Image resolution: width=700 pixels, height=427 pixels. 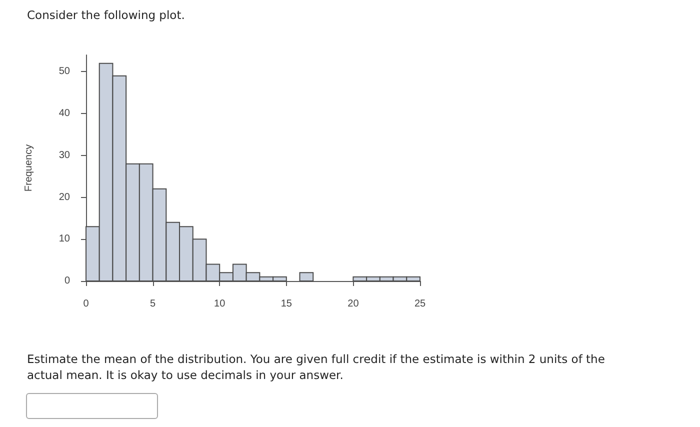 I want to click on x-tick-label: 20, so click(x=354, y=304).